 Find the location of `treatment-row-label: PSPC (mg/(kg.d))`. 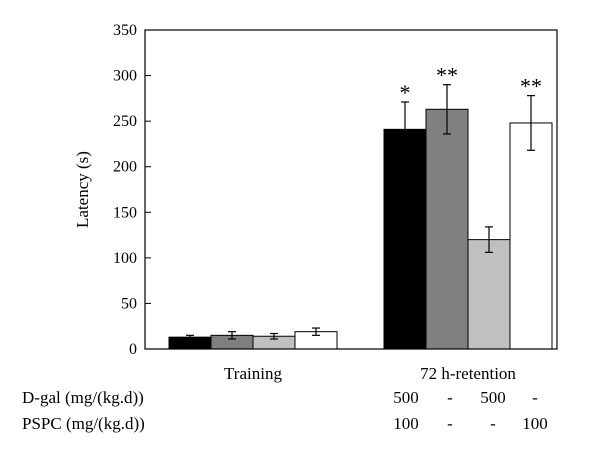

treatment-row-label: PSPC (mg/(kg.d)) is located at coordinates (83, 423).